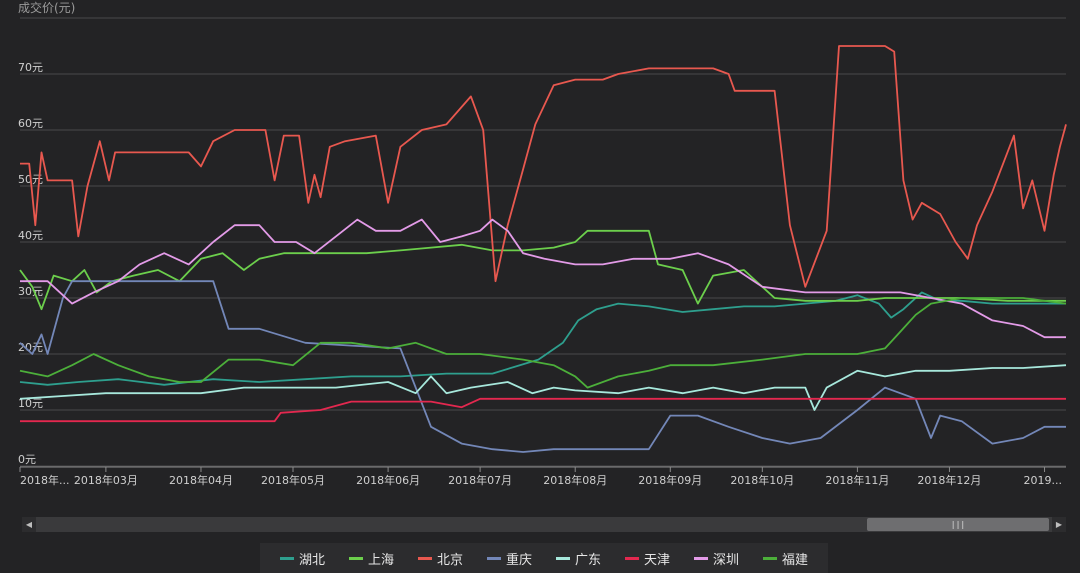  Describe the element at coordinates (1059, 524) in the screenshot. I see `scroll-right-arrow-icon: ▶` at that location.